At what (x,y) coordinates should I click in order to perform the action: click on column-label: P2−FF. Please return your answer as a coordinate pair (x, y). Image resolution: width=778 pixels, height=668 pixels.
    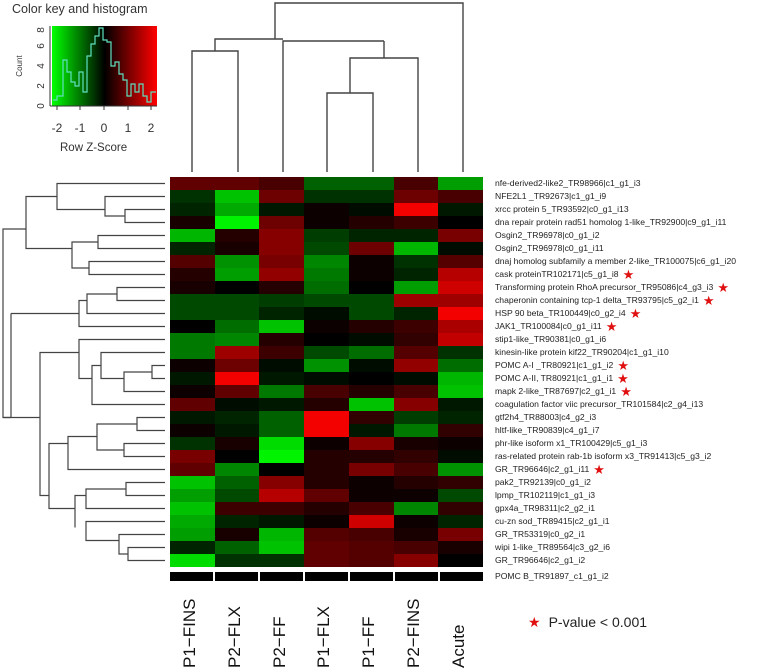
    Looking at the image, I should click on (279, 642).